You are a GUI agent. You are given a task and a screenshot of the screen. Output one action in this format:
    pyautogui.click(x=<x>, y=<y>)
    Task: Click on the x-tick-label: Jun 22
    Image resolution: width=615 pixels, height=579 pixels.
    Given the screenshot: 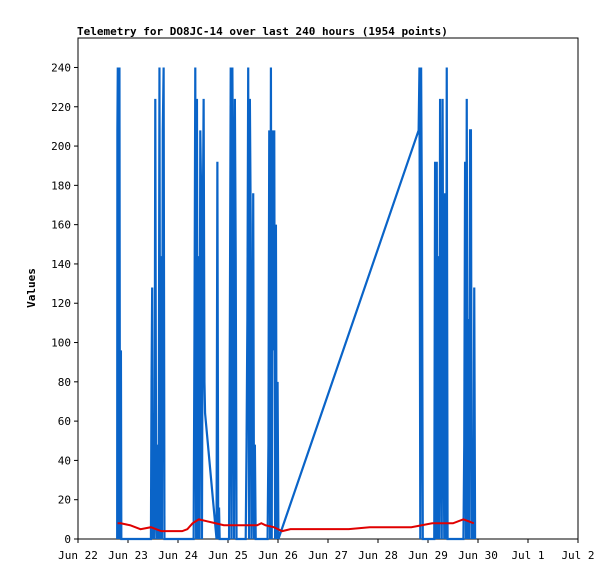 What is the action you would take?
    pyautogui.click(x=78, y=555)
    